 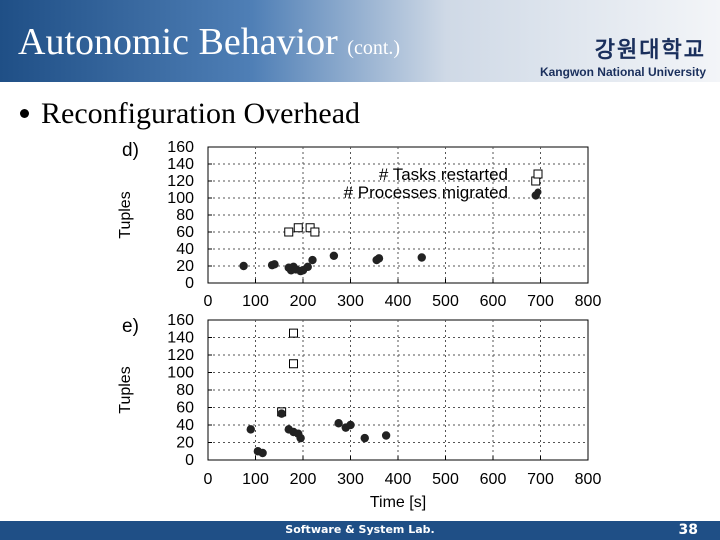 I want to click on legend-entry-label: # Tasks restarted, so click(x=443, y=174).